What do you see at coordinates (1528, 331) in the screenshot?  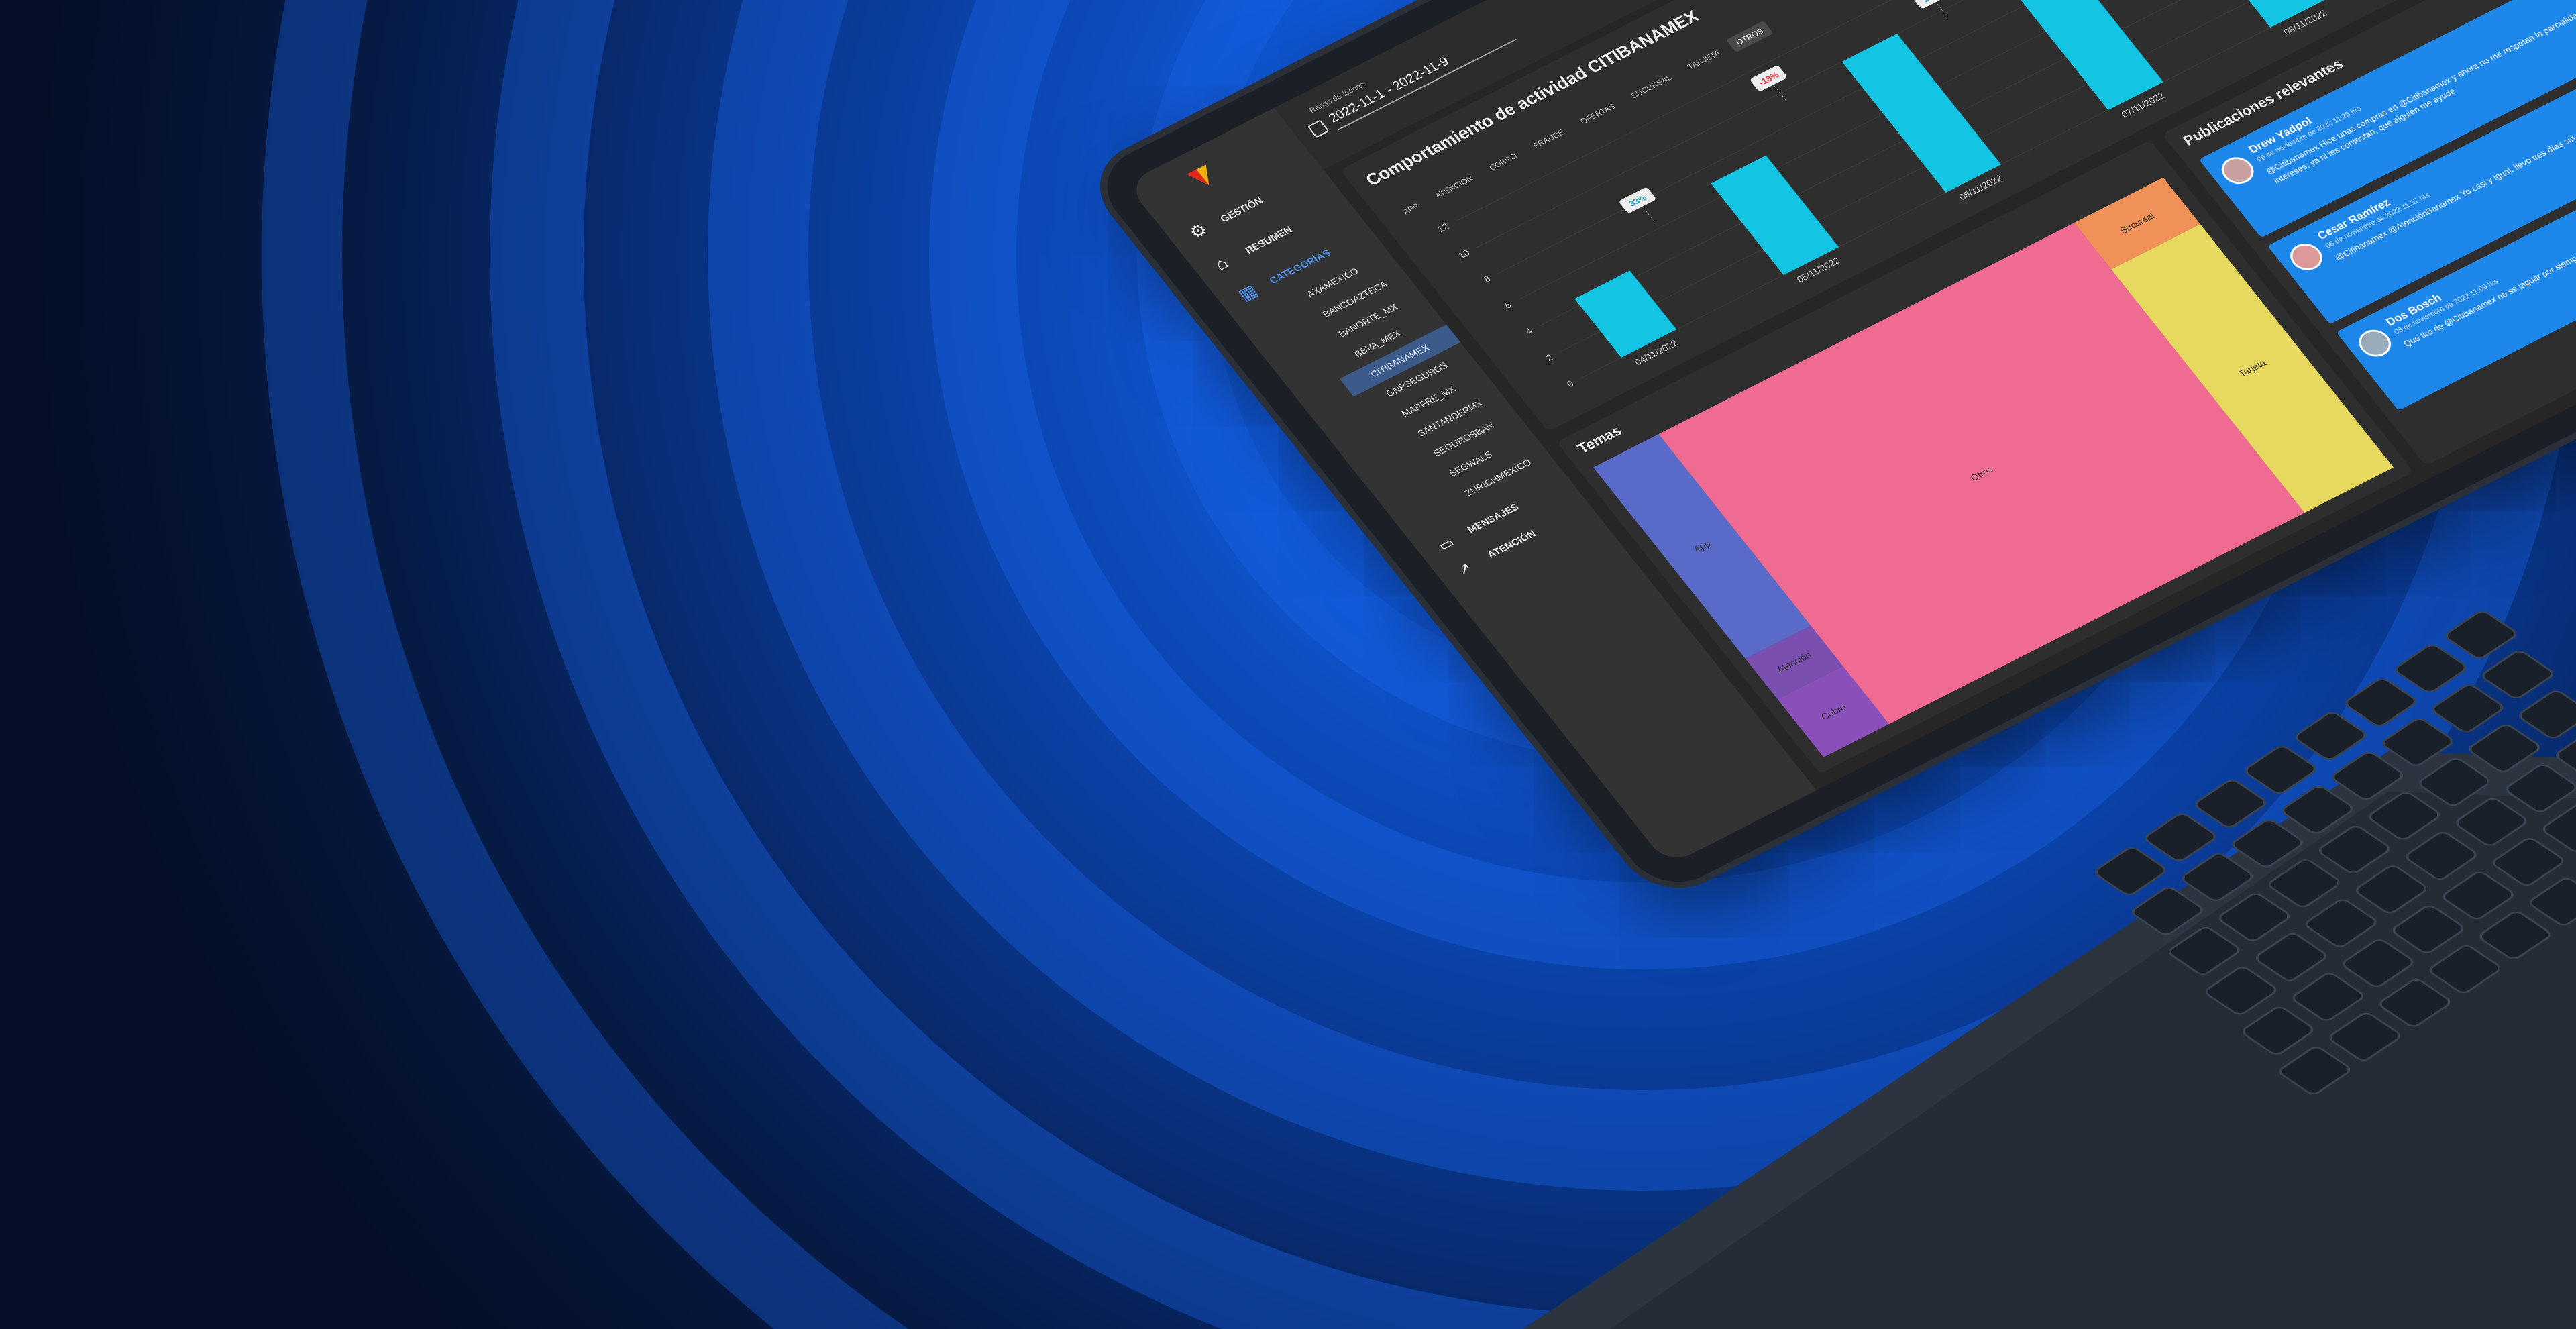 I see `y-tick-label: 4` at bounding box center [1528, 331].